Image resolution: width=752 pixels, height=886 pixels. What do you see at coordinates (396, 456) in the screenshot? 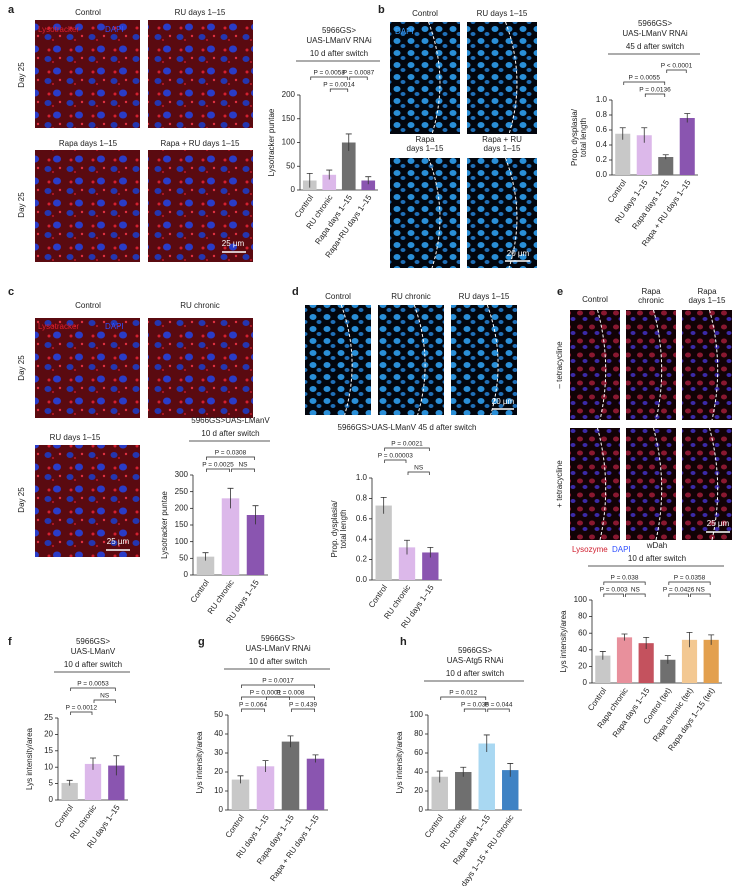
I see `significance-label: P = 0.00003` at bounding box center [396, 456].